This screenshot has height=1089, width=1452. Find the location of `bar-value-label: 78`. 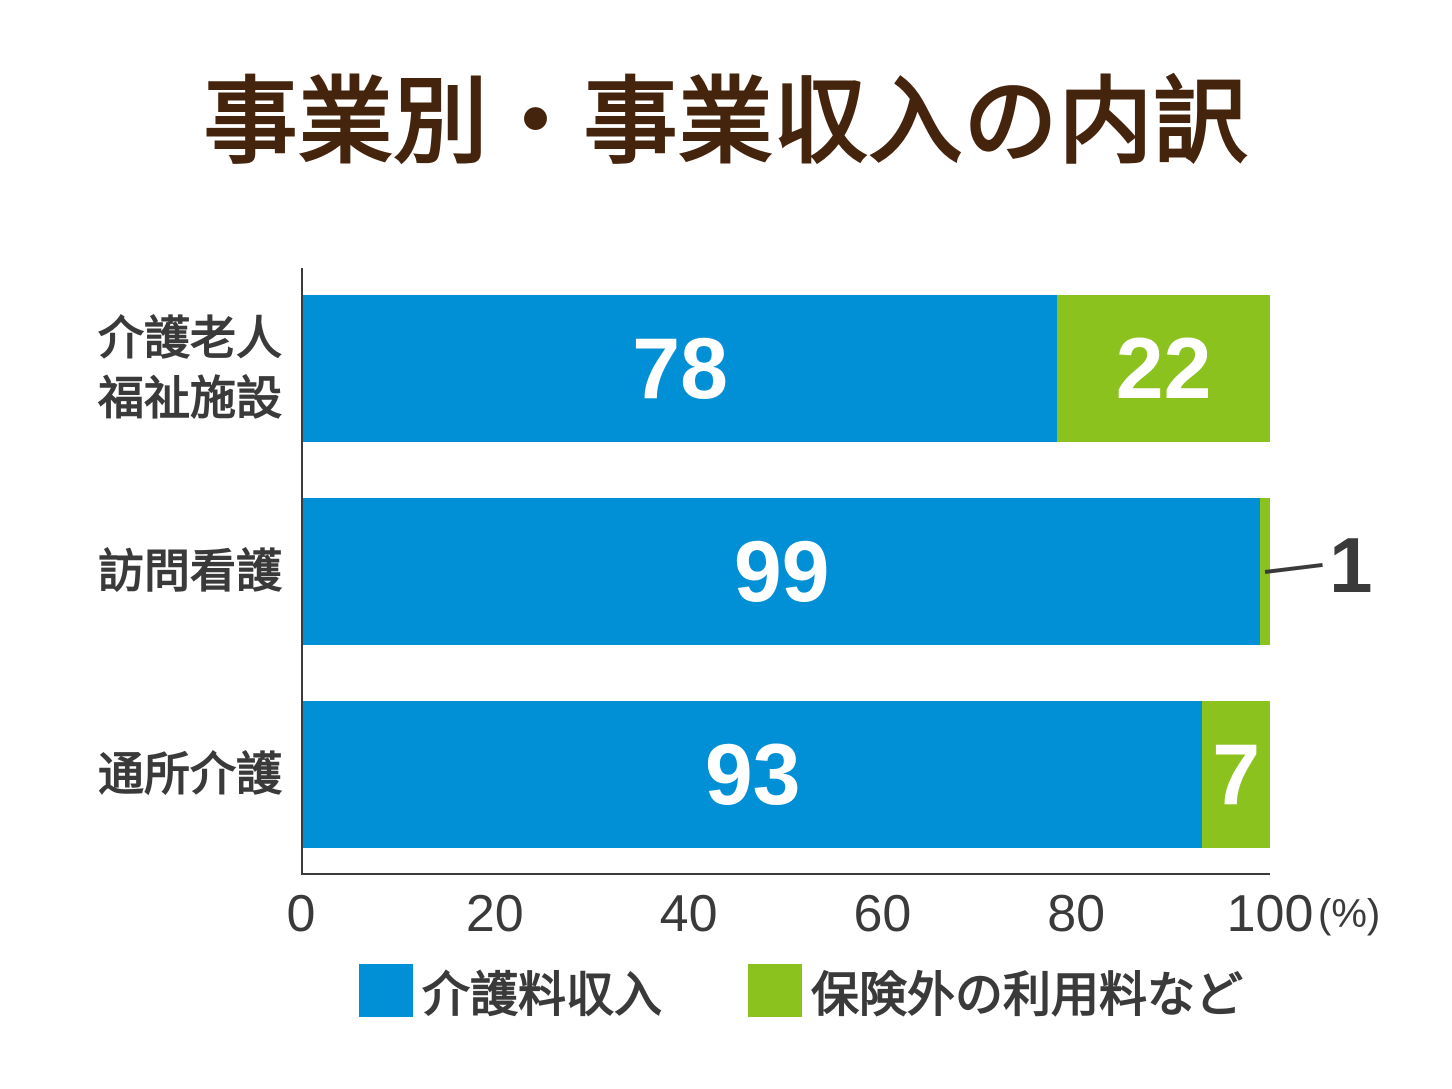

bar-value-label: 78 is located at coordinates (680, 368).